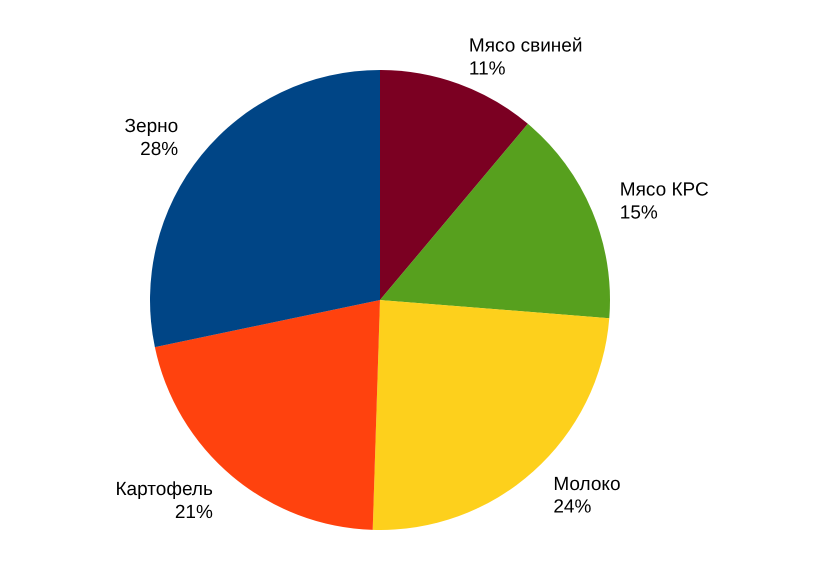 The image size is (813, 580). I want to click on data-label: 21%, so click(193, 512).